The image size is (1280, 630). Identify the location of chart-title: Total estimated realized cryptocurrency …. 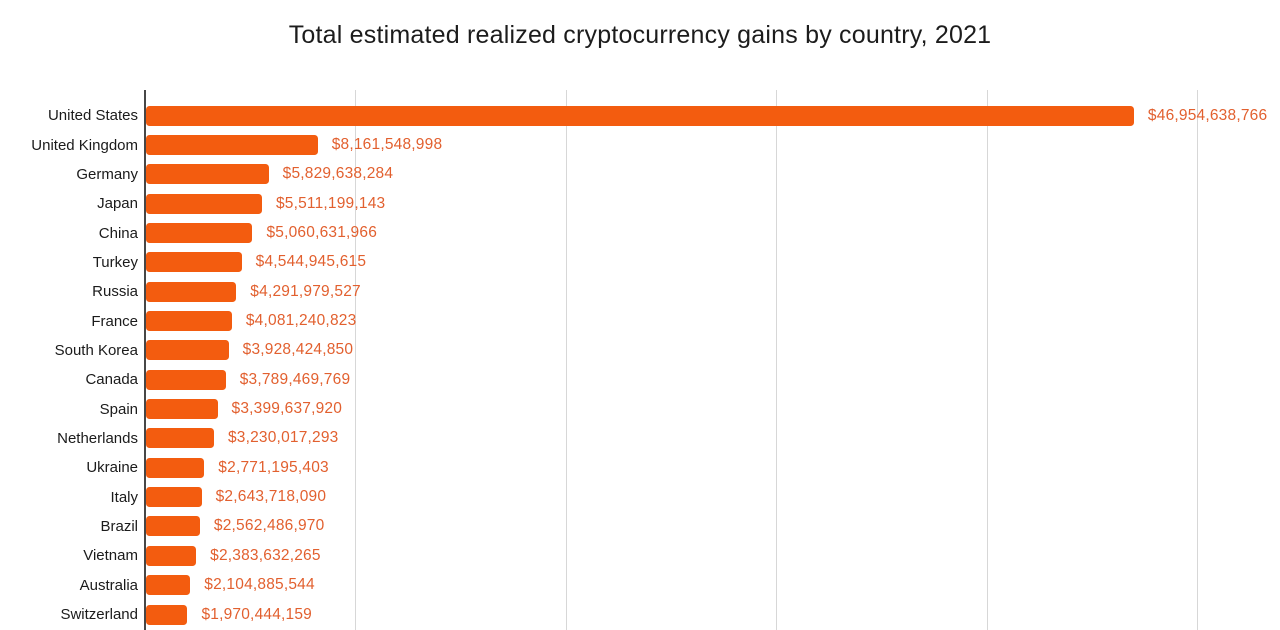
(640, 35).